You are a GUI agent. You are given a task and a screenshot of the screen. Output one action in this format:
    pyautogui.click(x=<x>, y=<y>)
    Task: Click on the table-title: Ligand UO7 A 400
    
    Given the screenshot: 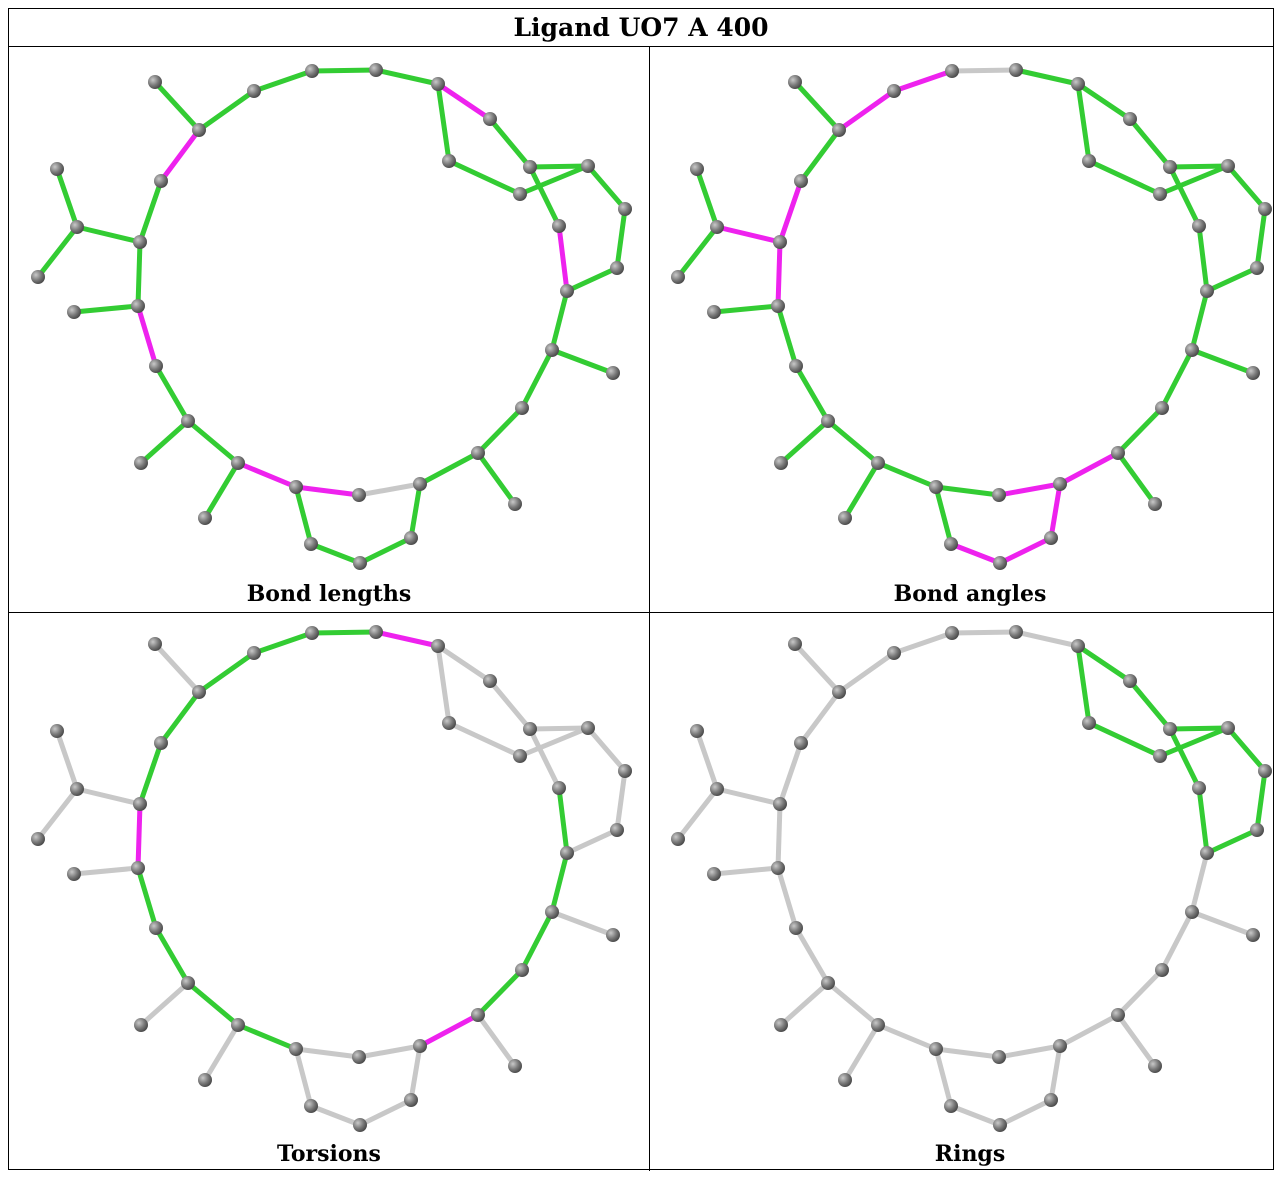 What is the action you would take?
    pyautogui.click(x=641, y=28)
    